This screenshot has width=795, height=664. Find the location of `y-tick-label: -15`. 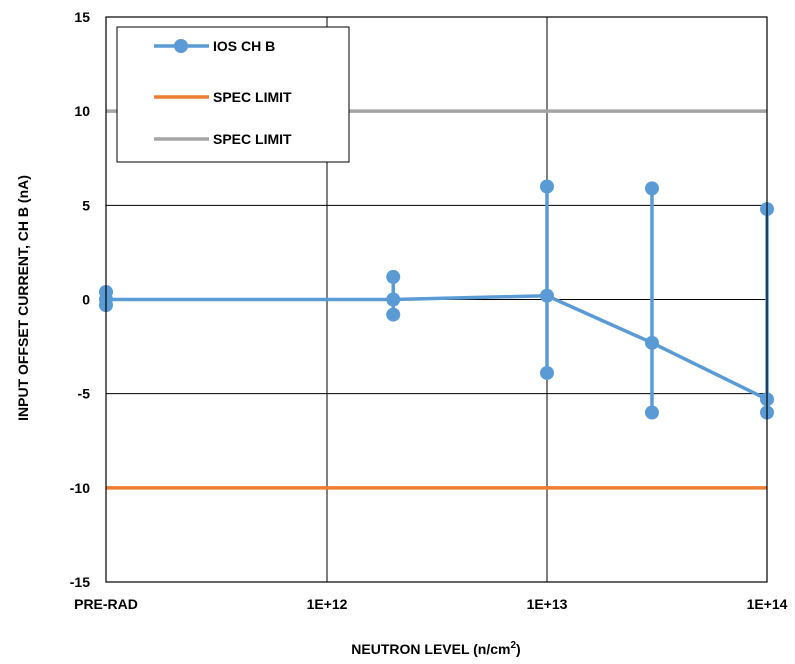

y-tick-label: -15 is located at coordinates (80, 582).